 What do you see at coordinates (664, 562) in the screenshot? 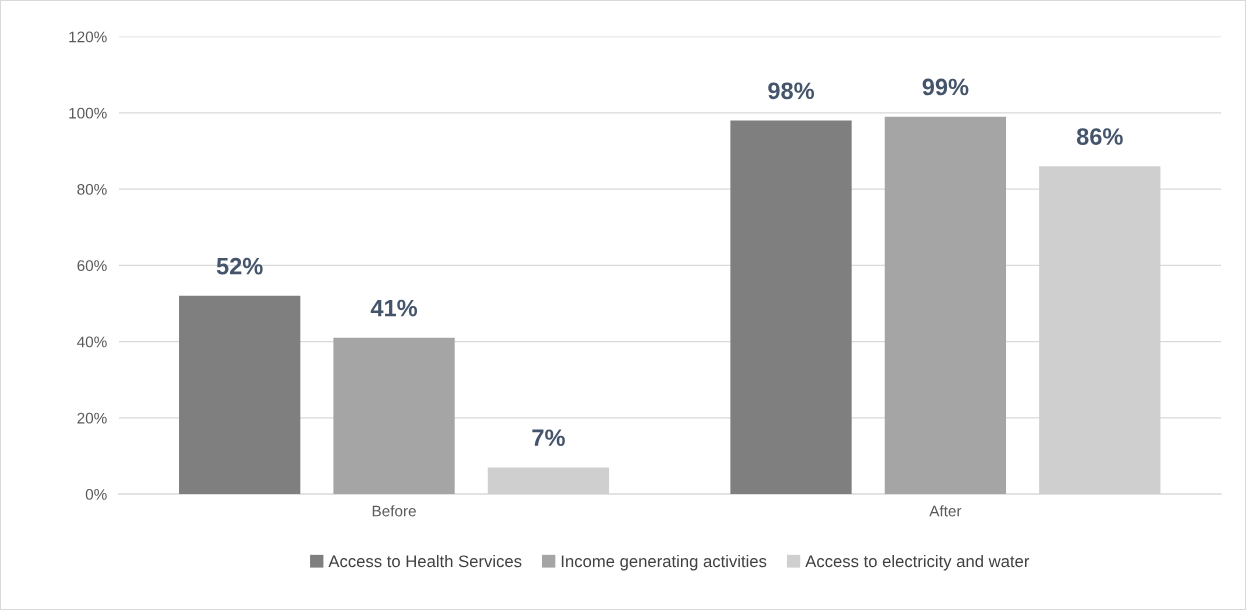
I see `legend-label: Income generating activities` at bounding box center [664, 562].